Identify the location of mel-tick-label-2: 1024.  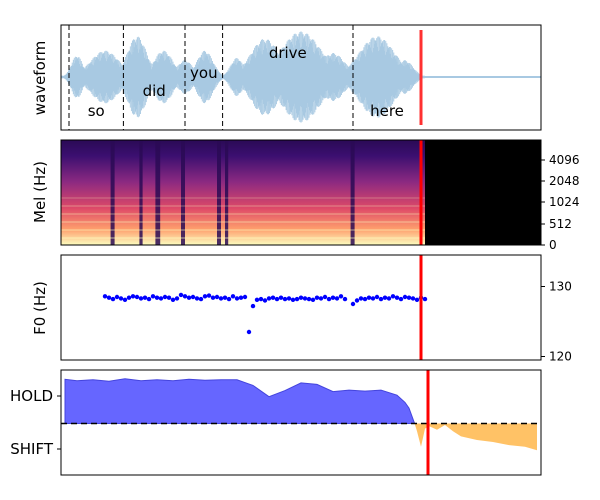
(564, 202).